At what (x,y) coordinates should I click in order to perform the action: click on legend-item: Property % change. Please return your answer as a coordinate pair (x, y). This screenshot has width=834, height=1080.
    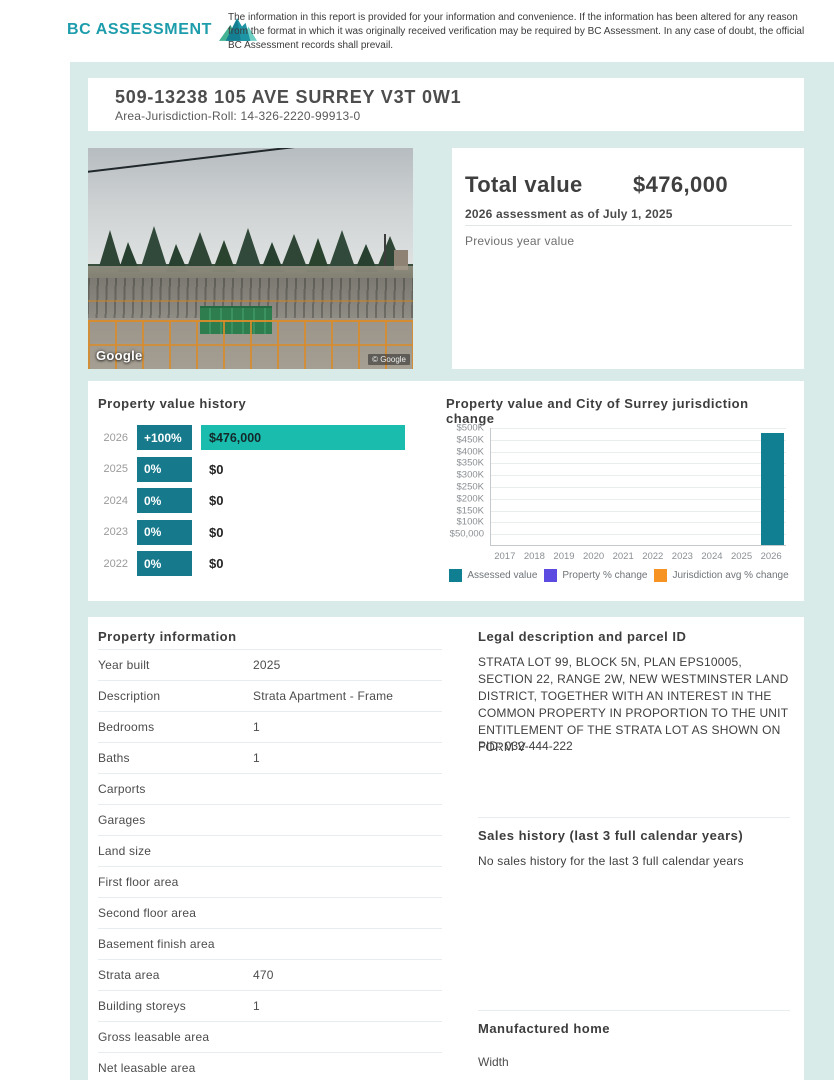
    Looking at the image, I should click on (595, 575).